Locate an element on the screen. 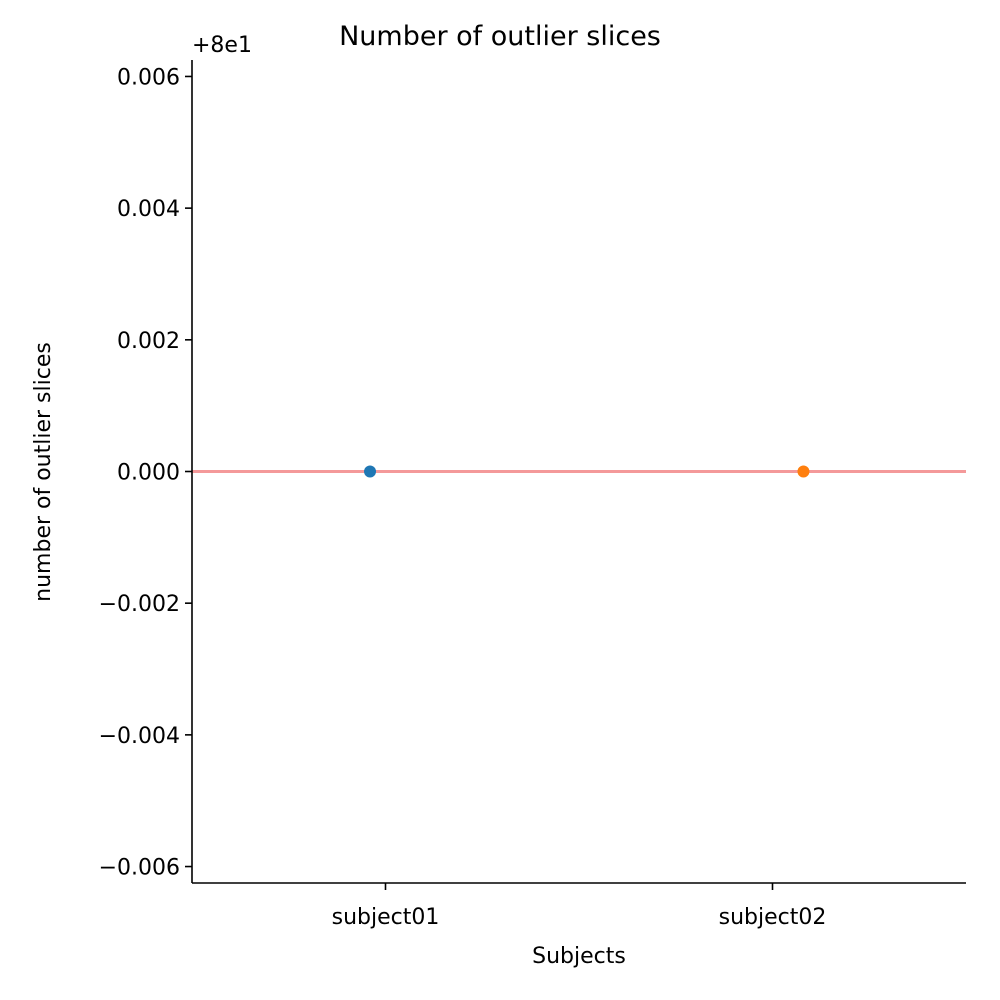  y-tick-label: 0.000 is located at coordinates (148, 473).